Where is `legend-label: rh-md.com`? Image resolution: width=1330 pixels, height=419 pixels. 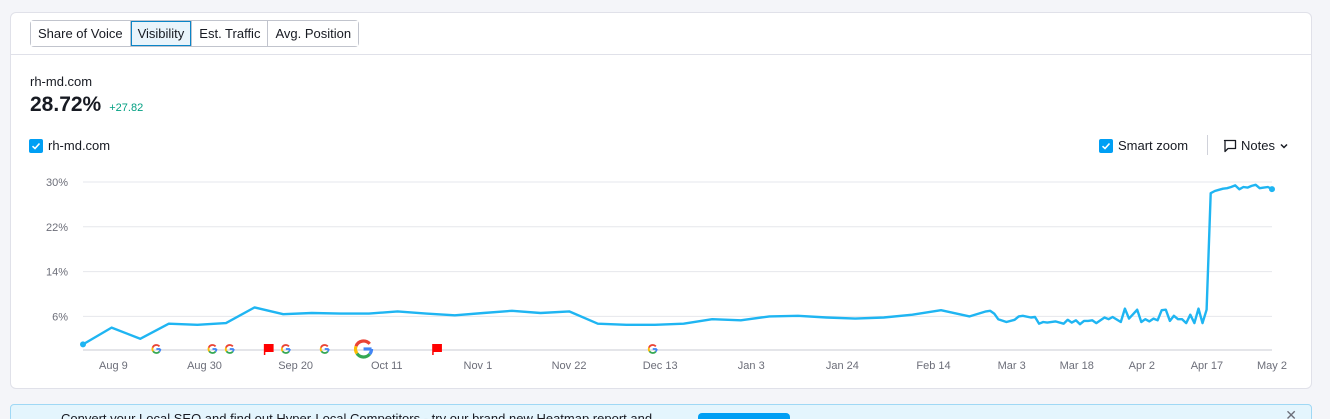 legend-label: rh-md.com is located at coordinates (79, 145).